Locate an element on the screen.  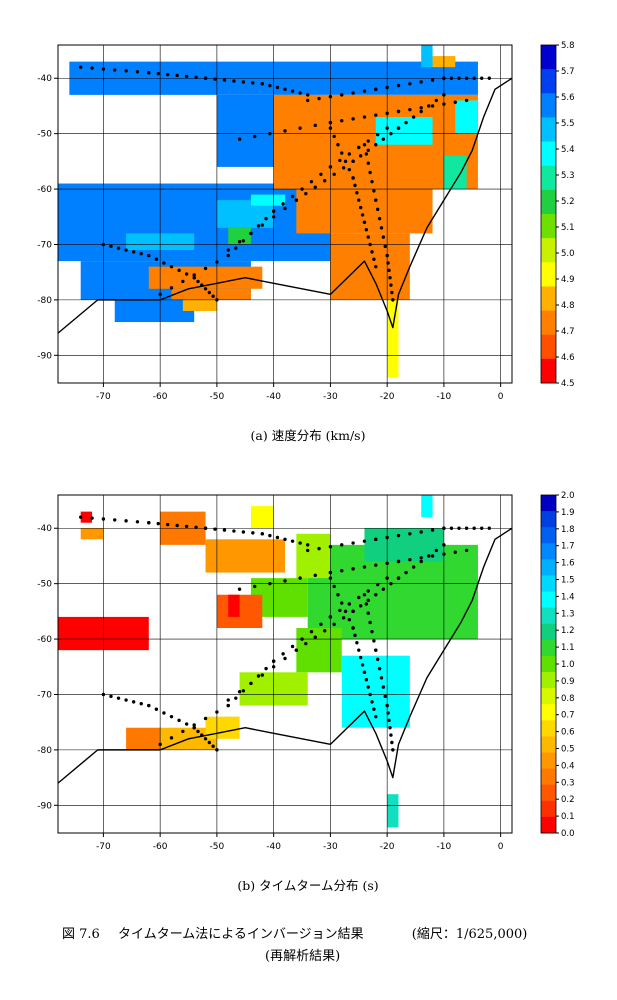
y-tick-label-5: -90 is located at coordinates (44, 806).